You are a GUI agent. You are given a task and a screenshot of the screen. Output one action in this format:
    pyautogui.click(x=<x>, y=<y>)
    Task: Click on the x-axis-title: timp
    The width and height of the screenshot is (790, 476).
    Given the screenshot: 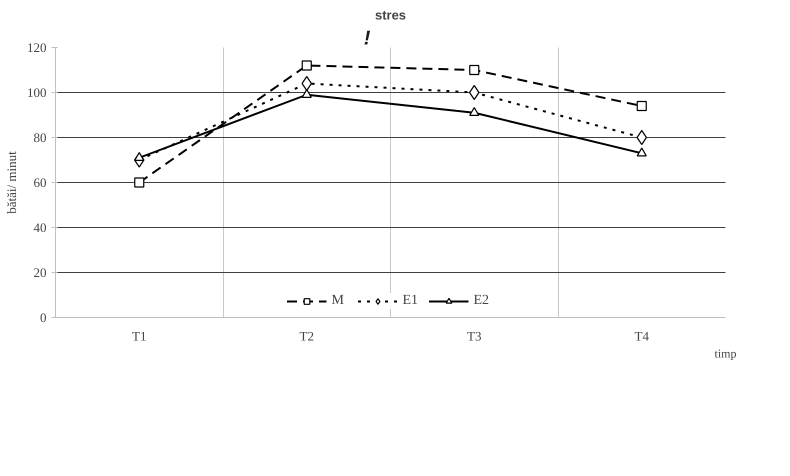 What is the action you would take?
    pyautogui.click(x=725, y=353)
    